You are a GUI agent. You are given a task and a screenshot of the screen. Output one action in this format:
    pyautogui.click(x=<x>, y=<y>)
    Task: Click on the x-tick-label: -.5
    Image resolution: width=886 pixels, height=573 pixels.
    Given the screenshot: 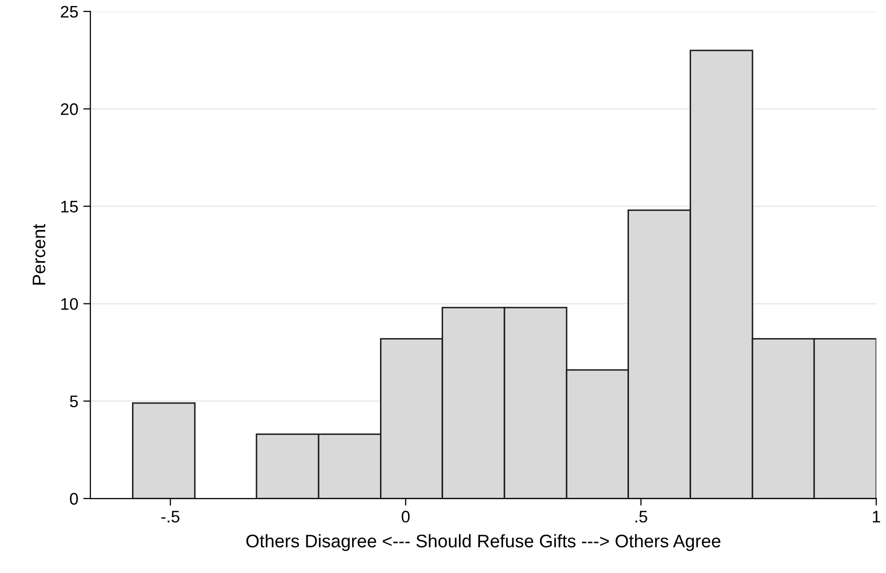 What is the action you would take?
    pyautogui.click(x=170, y=516)
    